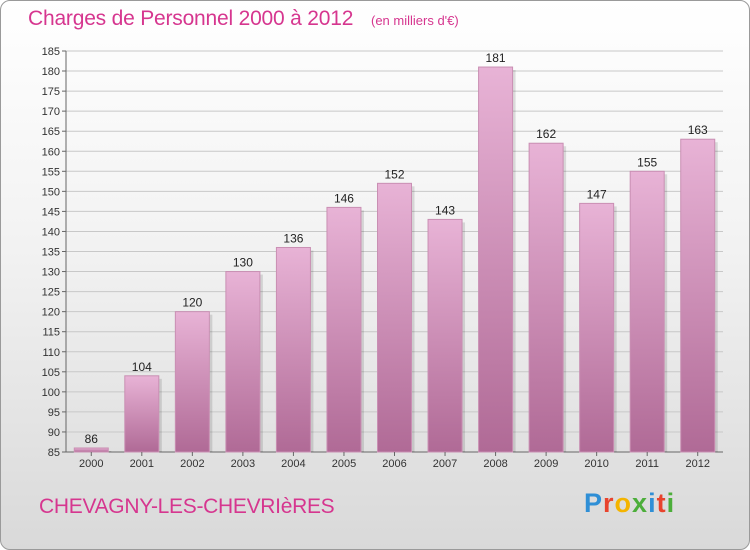  I want to click on y-tick-label: 125, so click(51, 293).